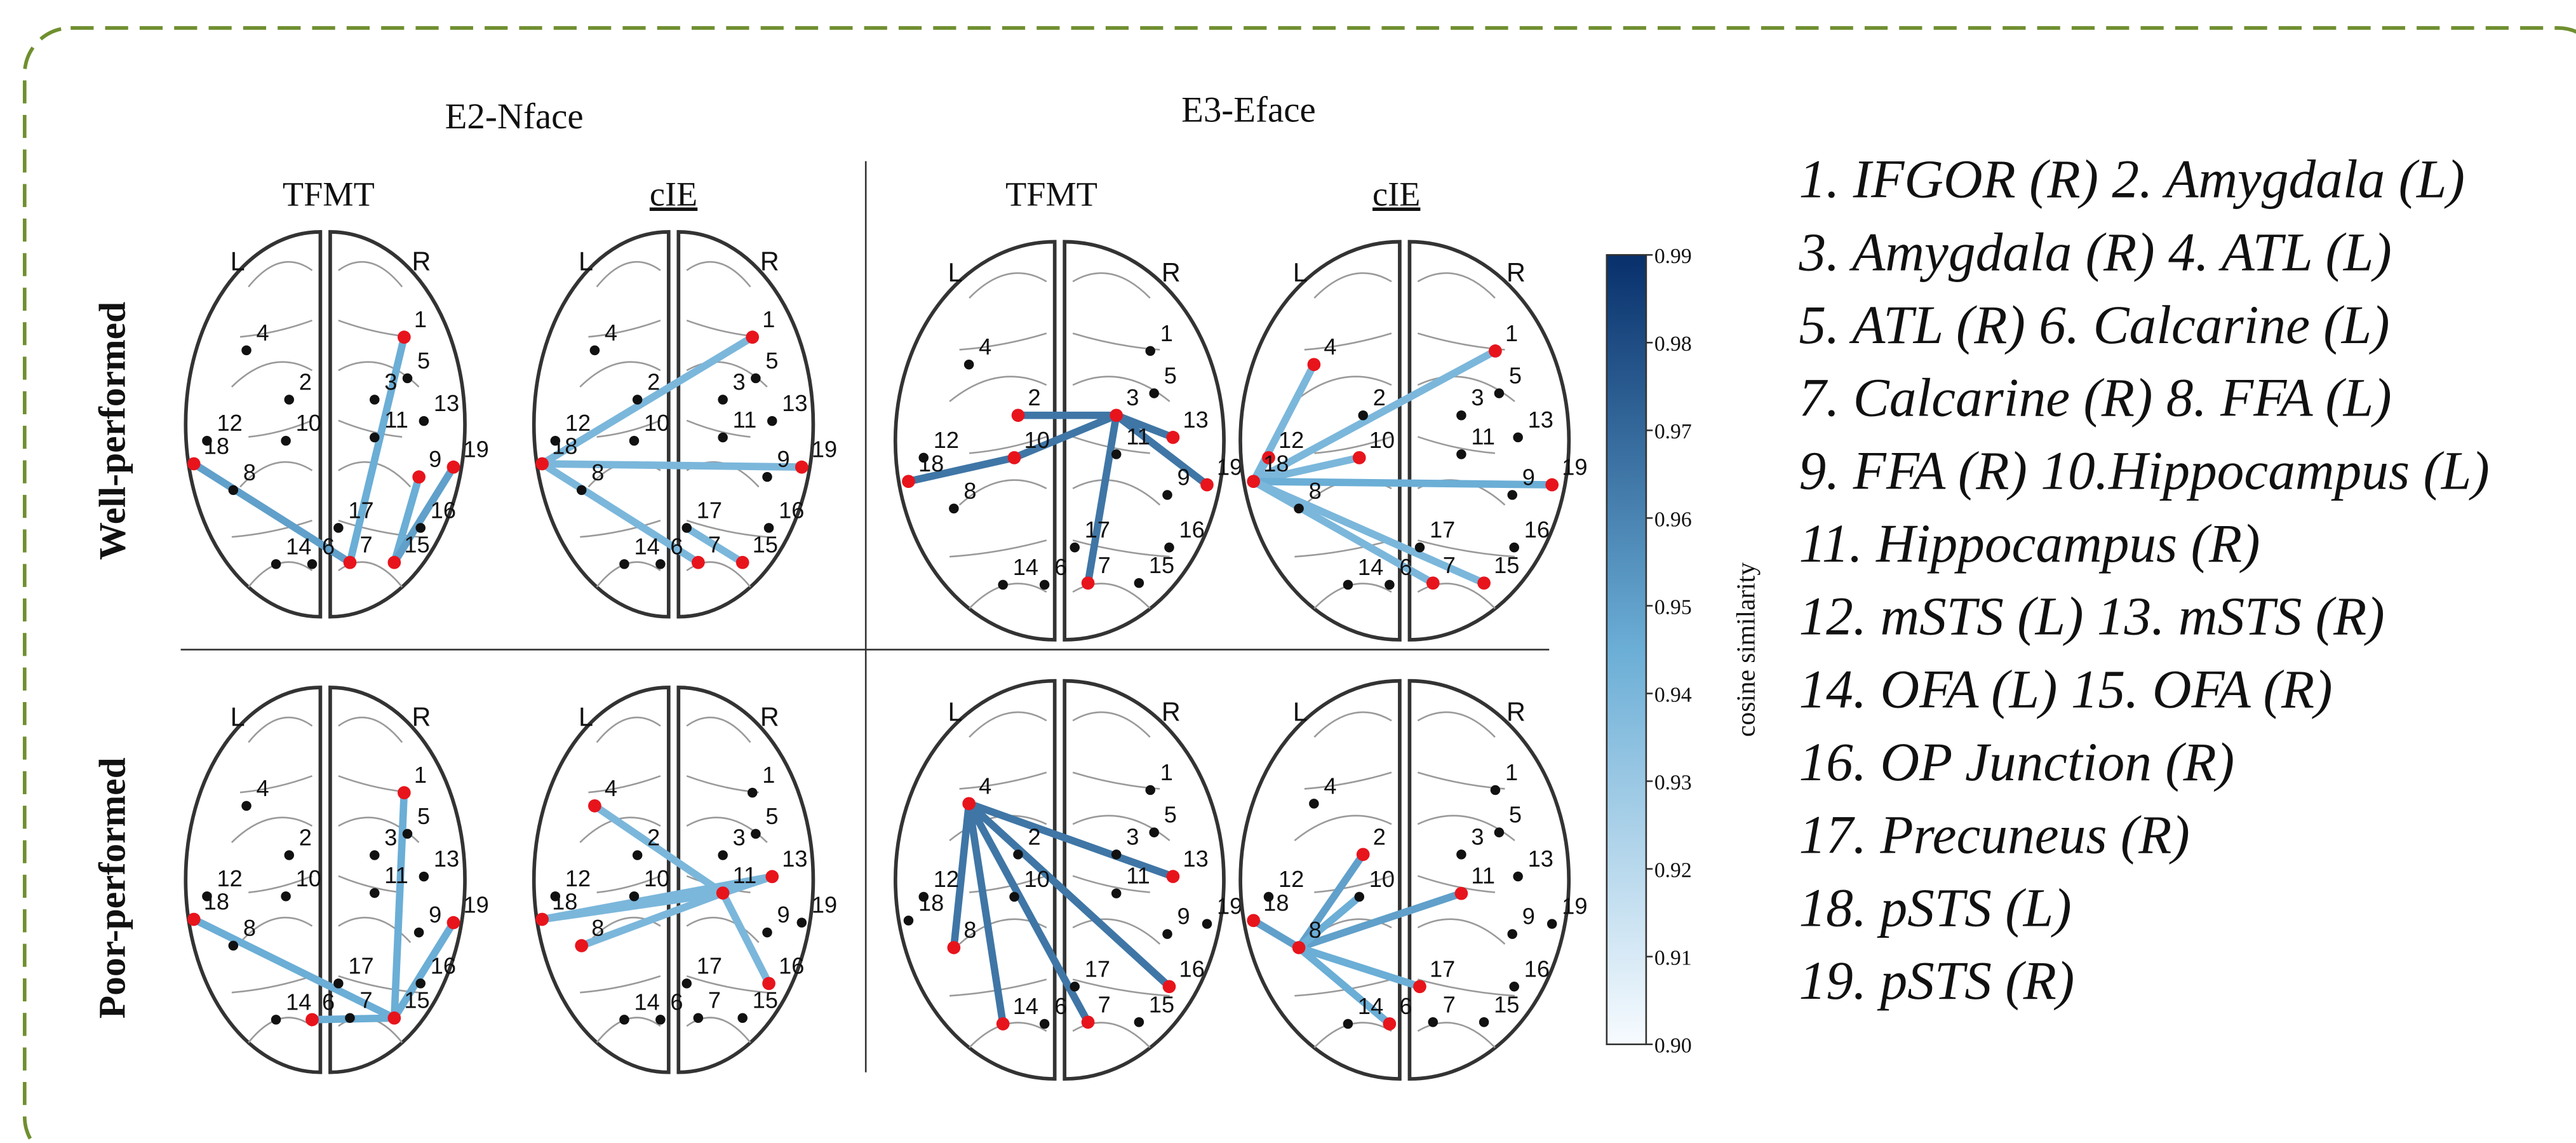  Describe the element at coordinates (674, 194) in the screenshot. I see `column-title: cIE` at that location.